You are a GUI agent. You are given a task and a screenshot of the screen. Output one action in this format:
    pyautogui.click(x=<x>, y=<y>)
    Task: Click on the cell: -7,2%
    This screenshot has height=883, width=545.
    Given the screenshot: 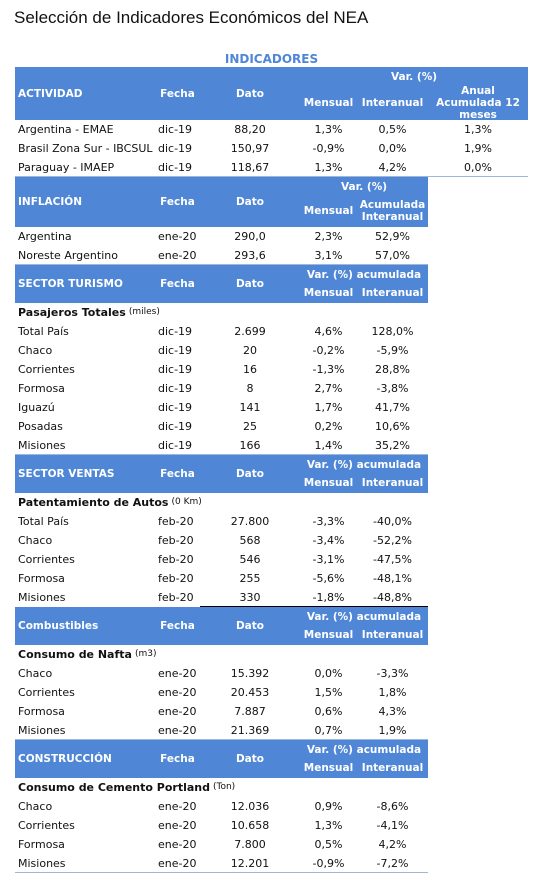 What is the action you would take?
    pyautogui.click(x=392, y=863)
    